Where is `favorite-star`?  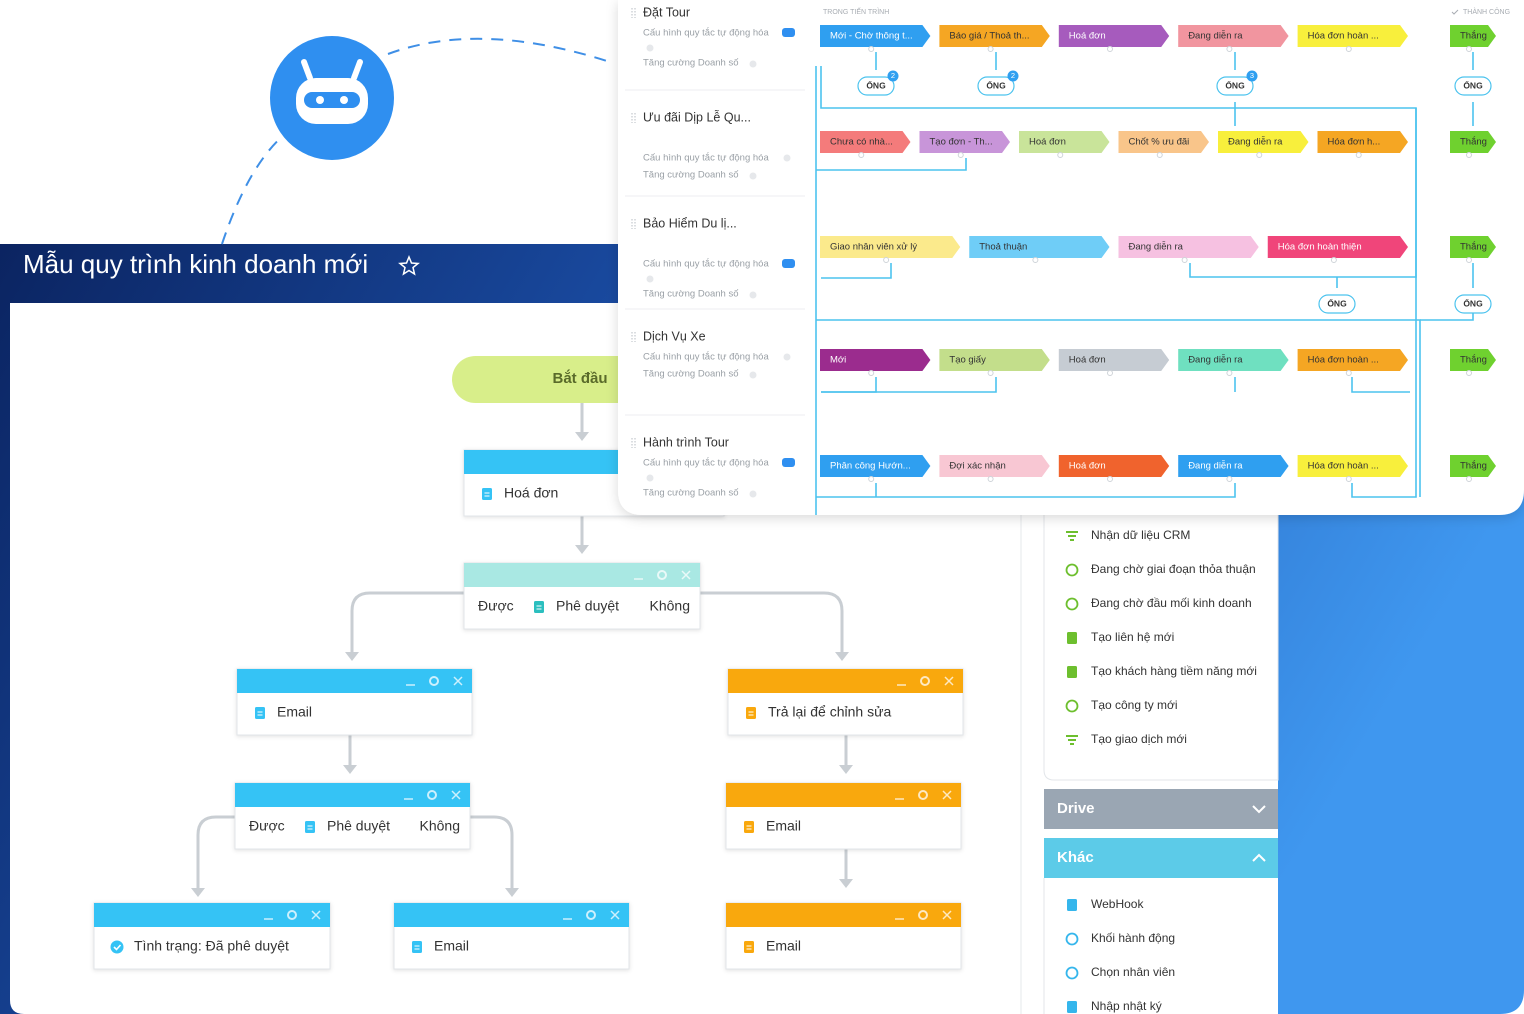 favorite-star is located at coordinates (409, 265).